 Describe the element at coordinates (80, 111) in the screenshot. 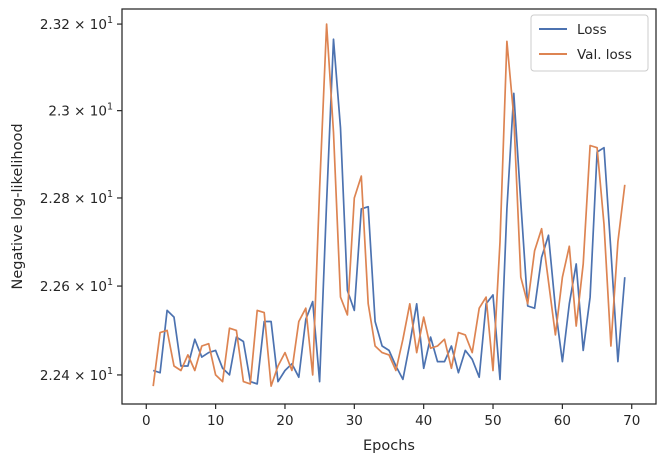

I see `y-tick-label: 2.3 × 10¹` at that location.